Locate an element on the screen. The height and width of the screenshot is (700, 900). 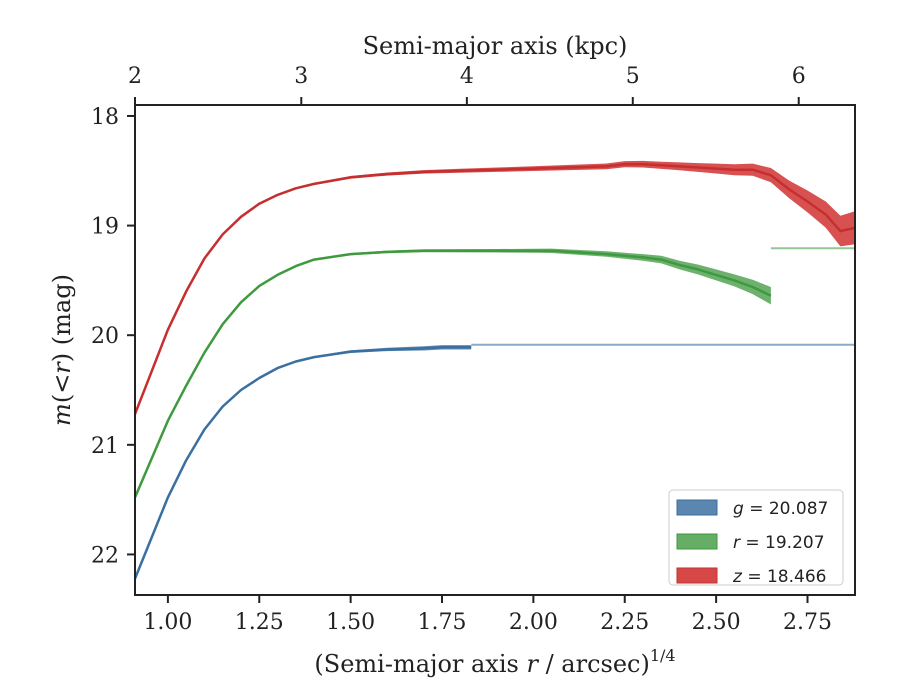
legend: g = 20.087 r = 19.207 z = 18.466 is located at coordinates (756, 538).